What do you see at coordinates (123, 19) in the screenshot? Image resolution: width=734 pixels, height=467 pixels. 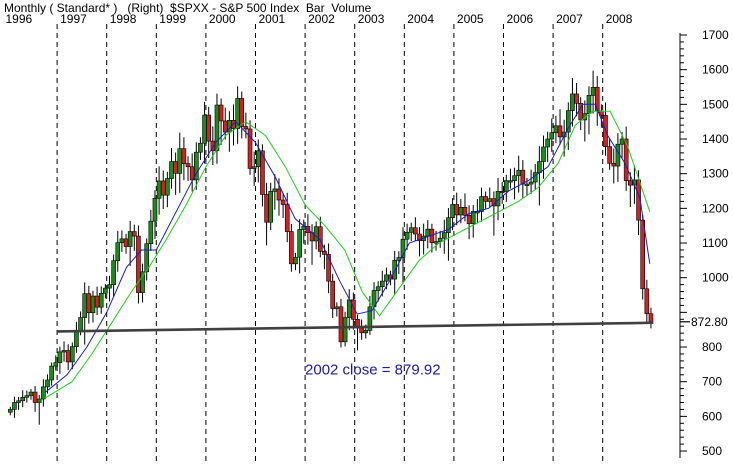 I see `year-label-1998: 1998` at bounding box center [123, 19].